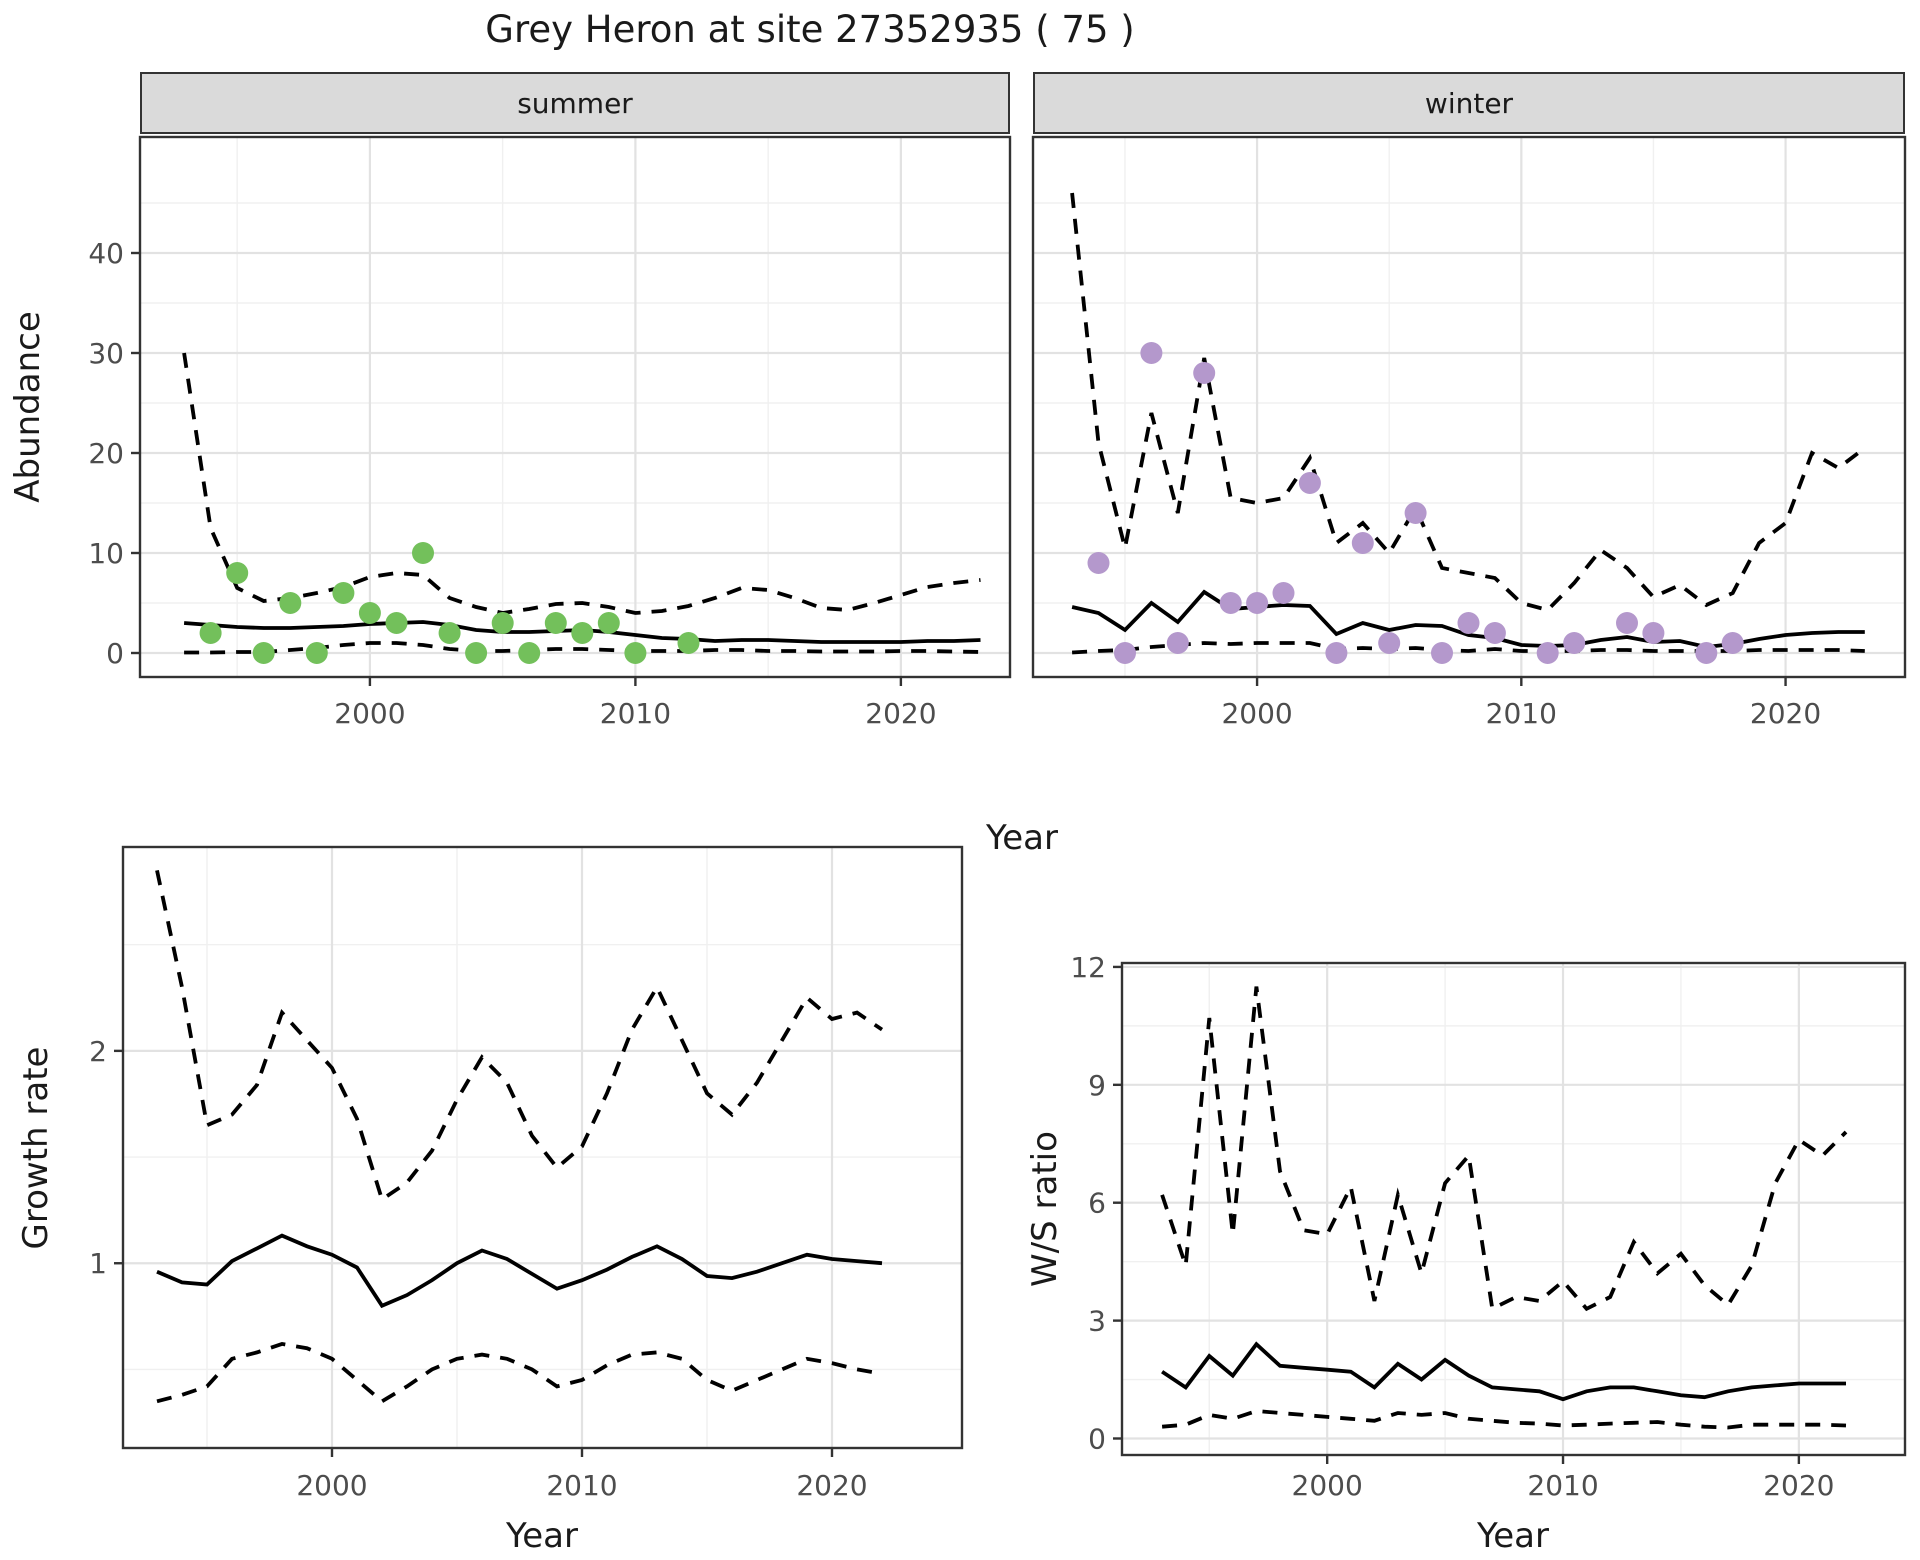 The height and width of the screenshot is (1560, 1920). Describe the element at coordinates (106, 553) in the screenshot. I see `y-tick-label: 10` at that location.